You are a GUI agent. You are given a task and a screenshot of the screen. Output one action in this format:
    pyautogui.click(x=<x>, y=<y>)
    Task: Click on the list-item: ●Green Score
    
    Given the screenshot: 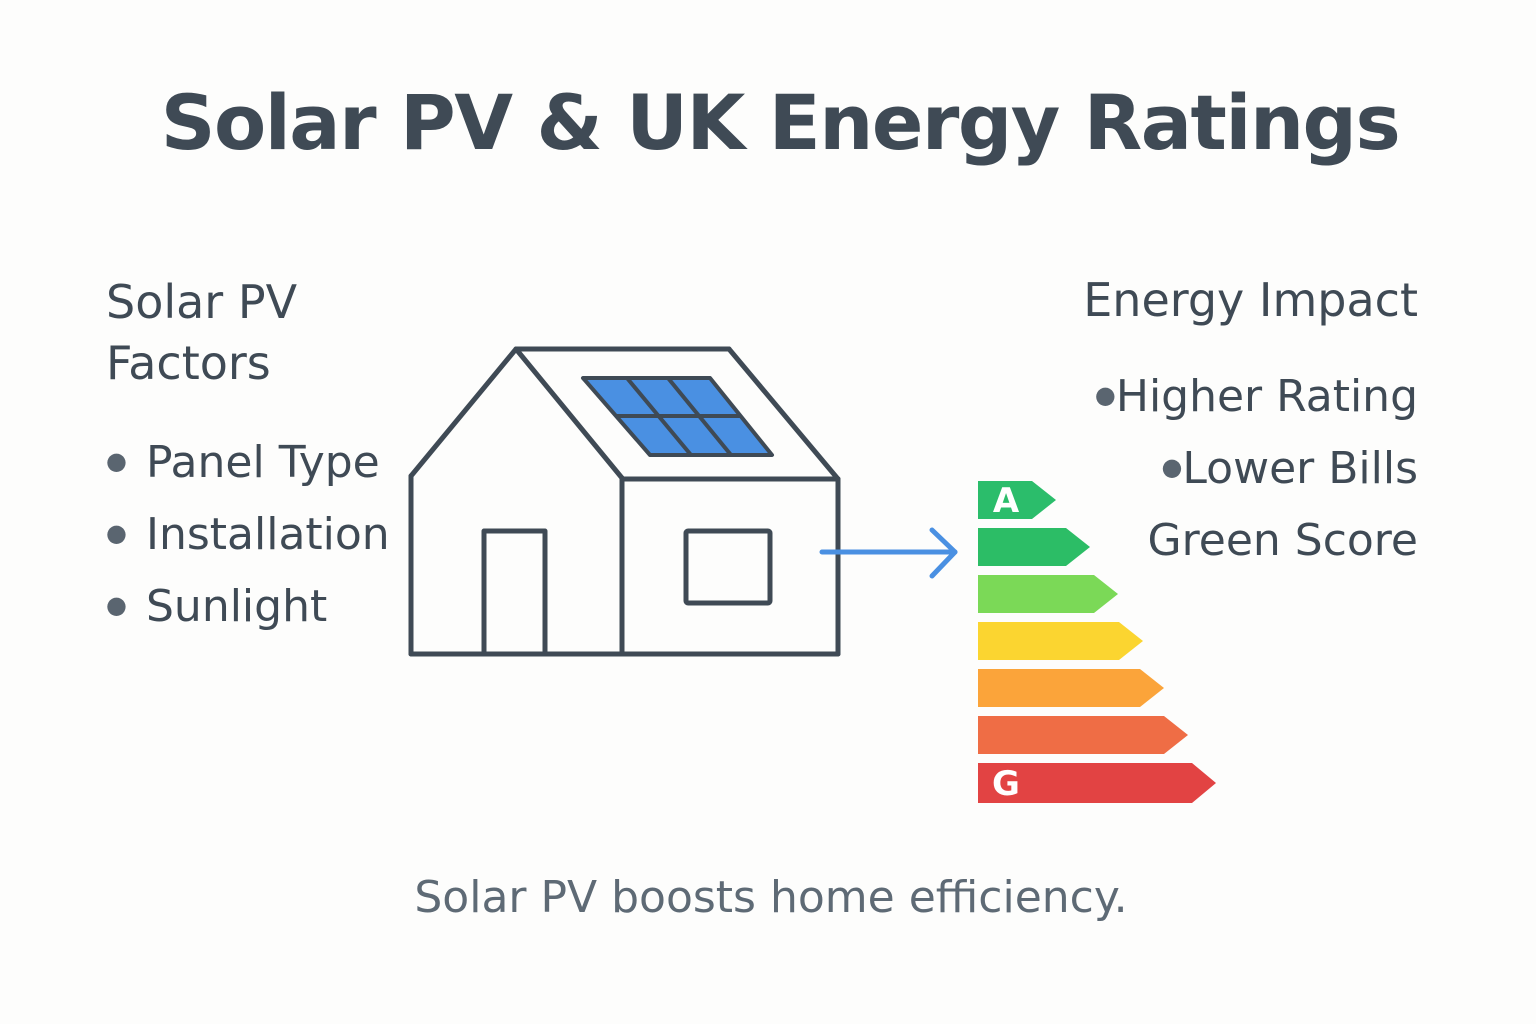 What is the action you would take?
    pyautogui.click(x=1248, y=542)
    